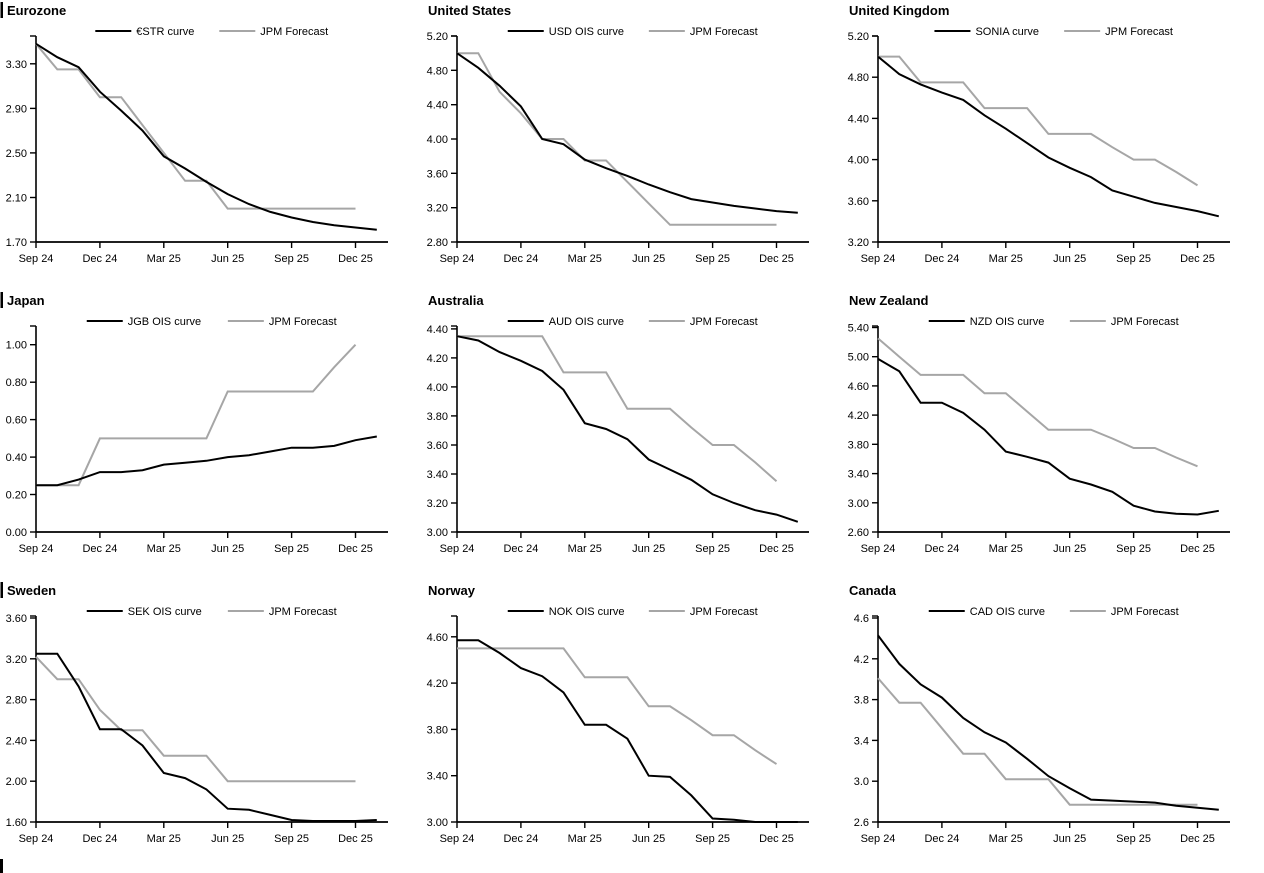 Image resolution: width=1264 pixels, height=873 pixels. Describe the element at coordinates (861, 741) in the screenshot. I see `y-tick-label: 3.4` at that location.